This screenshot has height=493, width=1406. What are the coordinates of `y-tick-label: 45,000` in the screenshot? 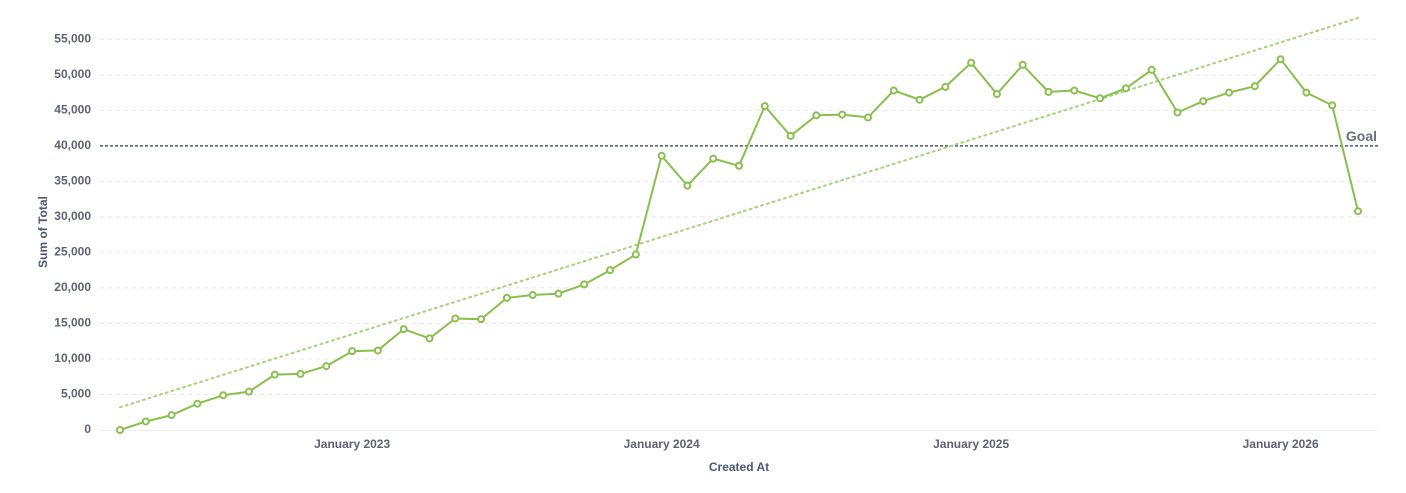 It's located at (72, 110).